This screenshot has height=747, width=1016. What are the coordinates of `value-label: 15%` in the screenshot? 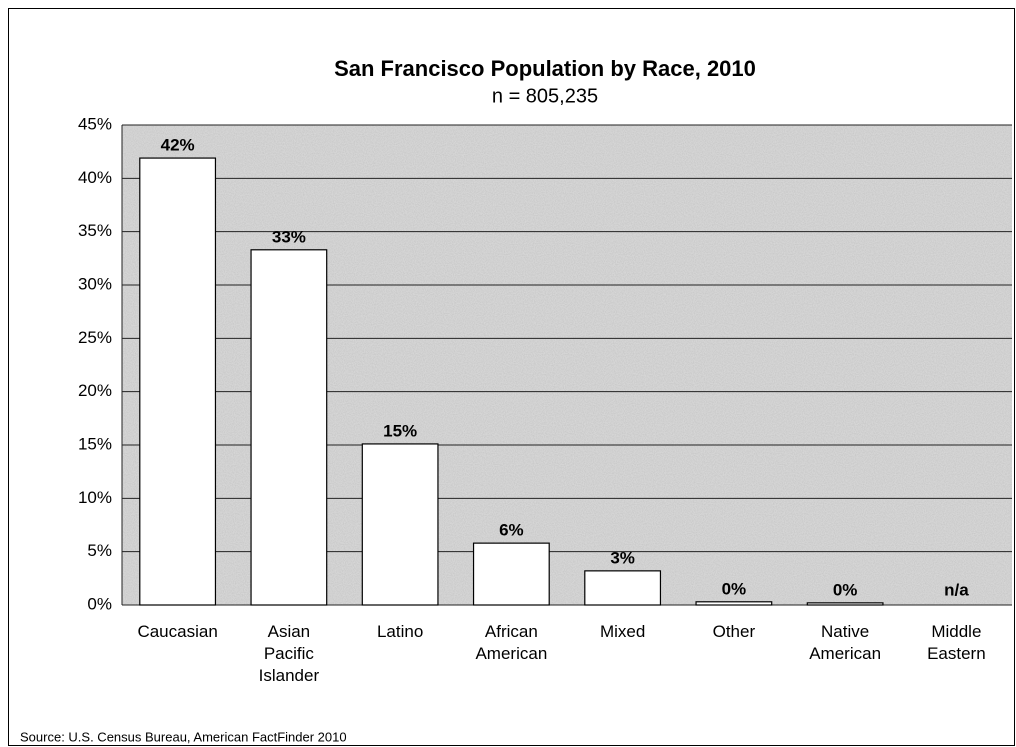 It's located at (400, 430).